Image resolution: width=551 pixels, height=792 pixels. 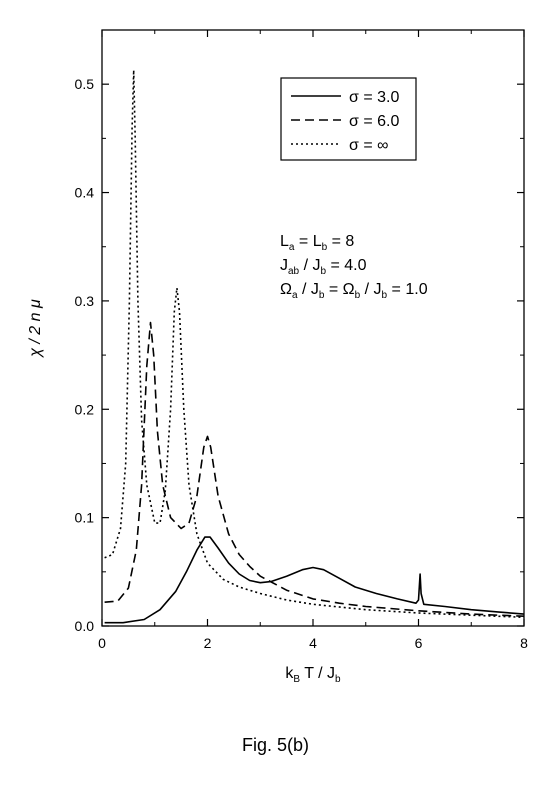 I want to click on x-tick-label: 6, so click(x=419, y=643).